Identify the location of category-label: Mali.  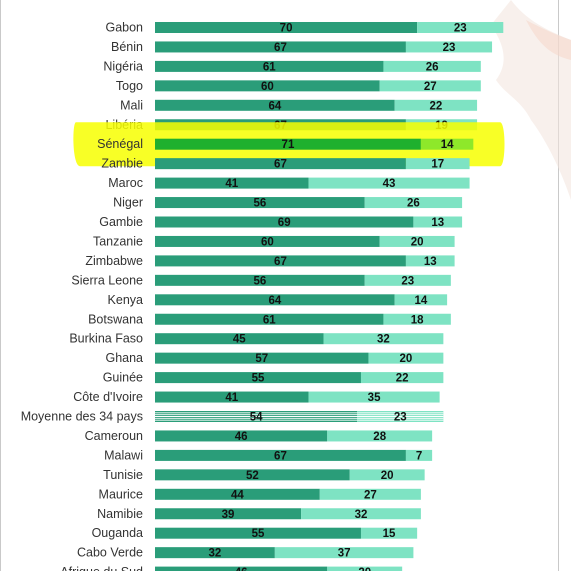
(131, 105).